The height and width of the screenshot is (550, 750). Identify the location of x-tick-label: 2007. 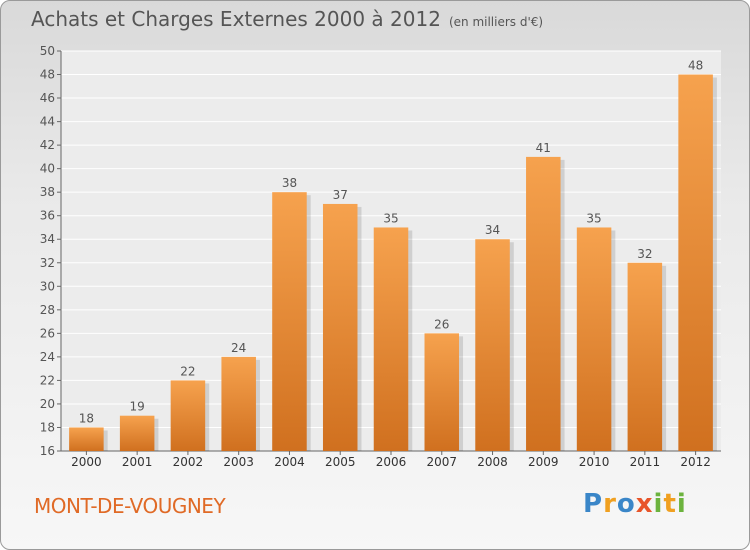
(441, 462).